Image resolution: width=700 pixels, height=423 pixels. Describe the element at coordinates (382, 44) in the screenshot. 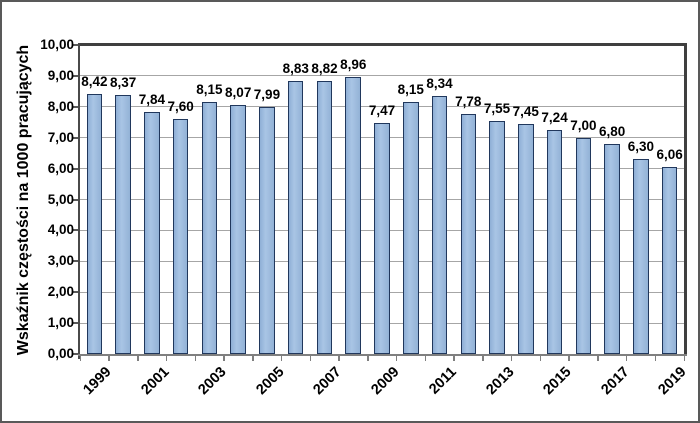

I see `plot-border-top` at that location.